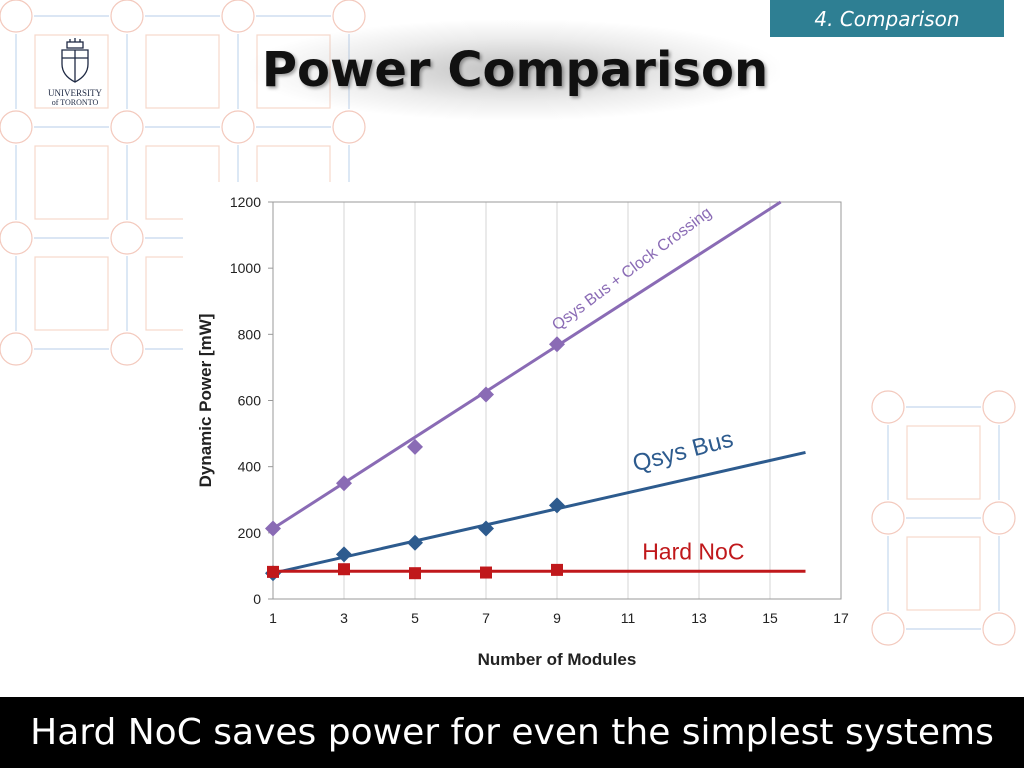  Describe the element at coordinates (841, 618) in the screenshot. I see `x-tick-label: 17` at that location.